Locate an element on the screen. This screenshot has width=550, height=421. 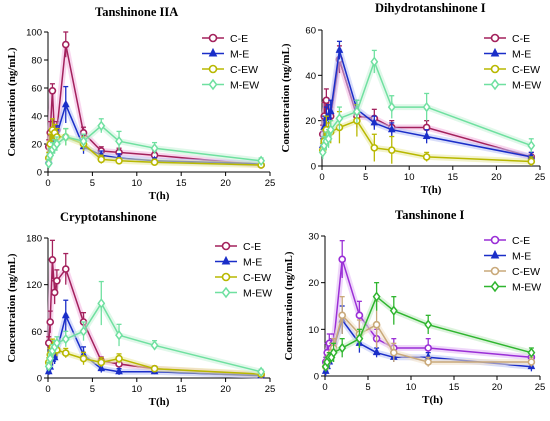
series-C-E is located at coordinates (154, 309).